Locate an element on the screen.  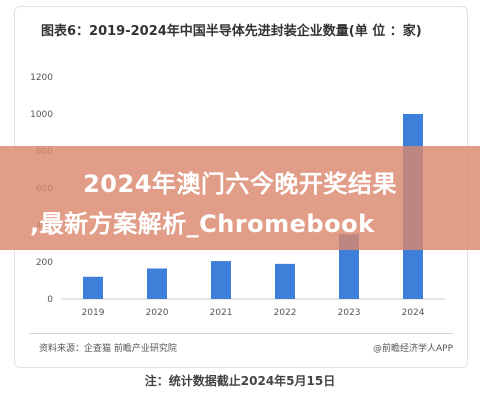
x-tick-label: 2021 is located at coordinates (221, 313).